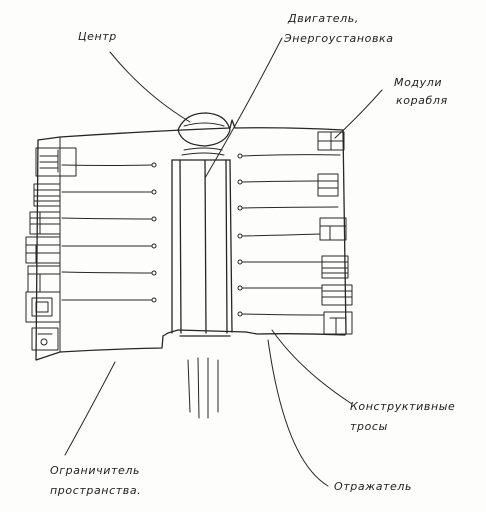  What do you see at coordinates (312, 367) in the screenshot?
I see `leader-cables` at bounding box center [312, 367].